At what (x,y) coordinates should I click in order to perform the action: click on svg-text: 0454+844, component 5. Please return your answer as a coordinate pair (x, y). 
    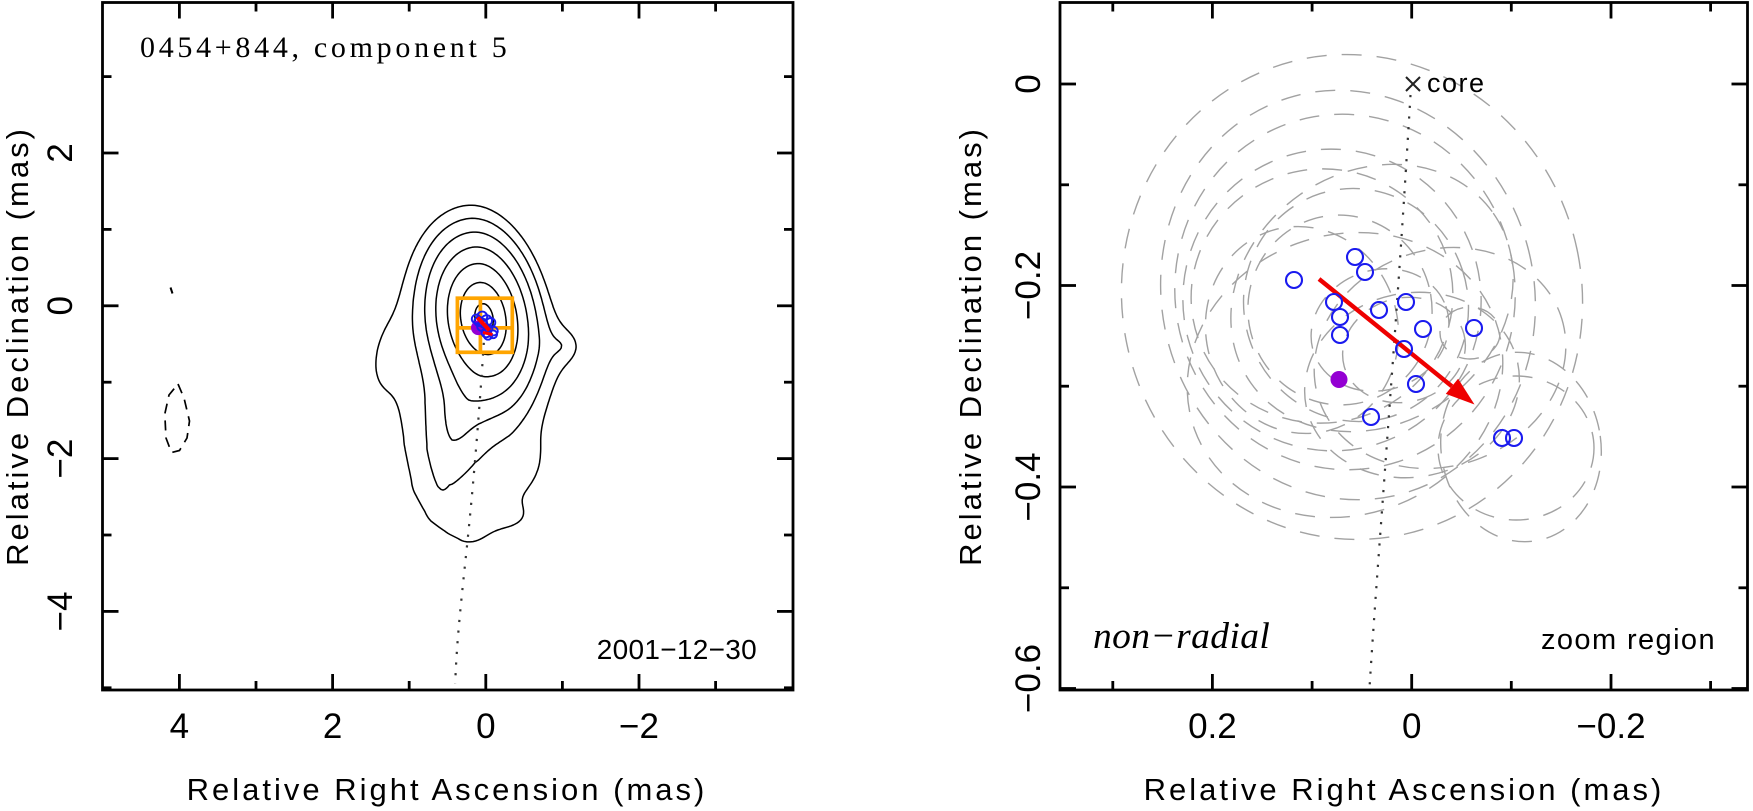
    Looking at the image, I should click on (325, 47).